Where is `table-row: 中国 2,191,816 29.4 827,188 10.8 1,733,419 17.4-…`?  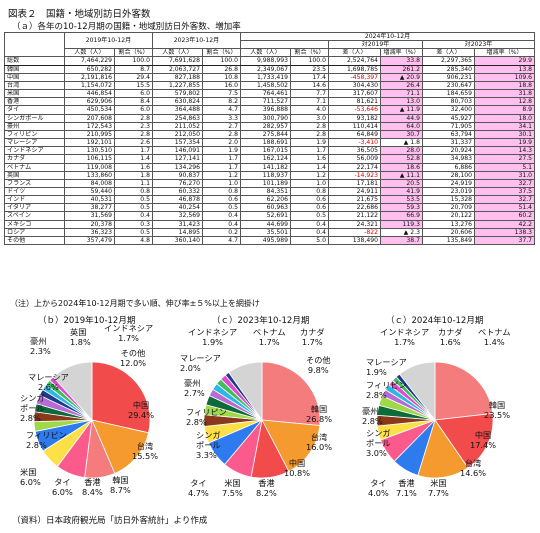 table-row: 中国 2,191,816 29.4 827,188 10.8 1,733,419 17.4-… is located at coordinates (270, 77).